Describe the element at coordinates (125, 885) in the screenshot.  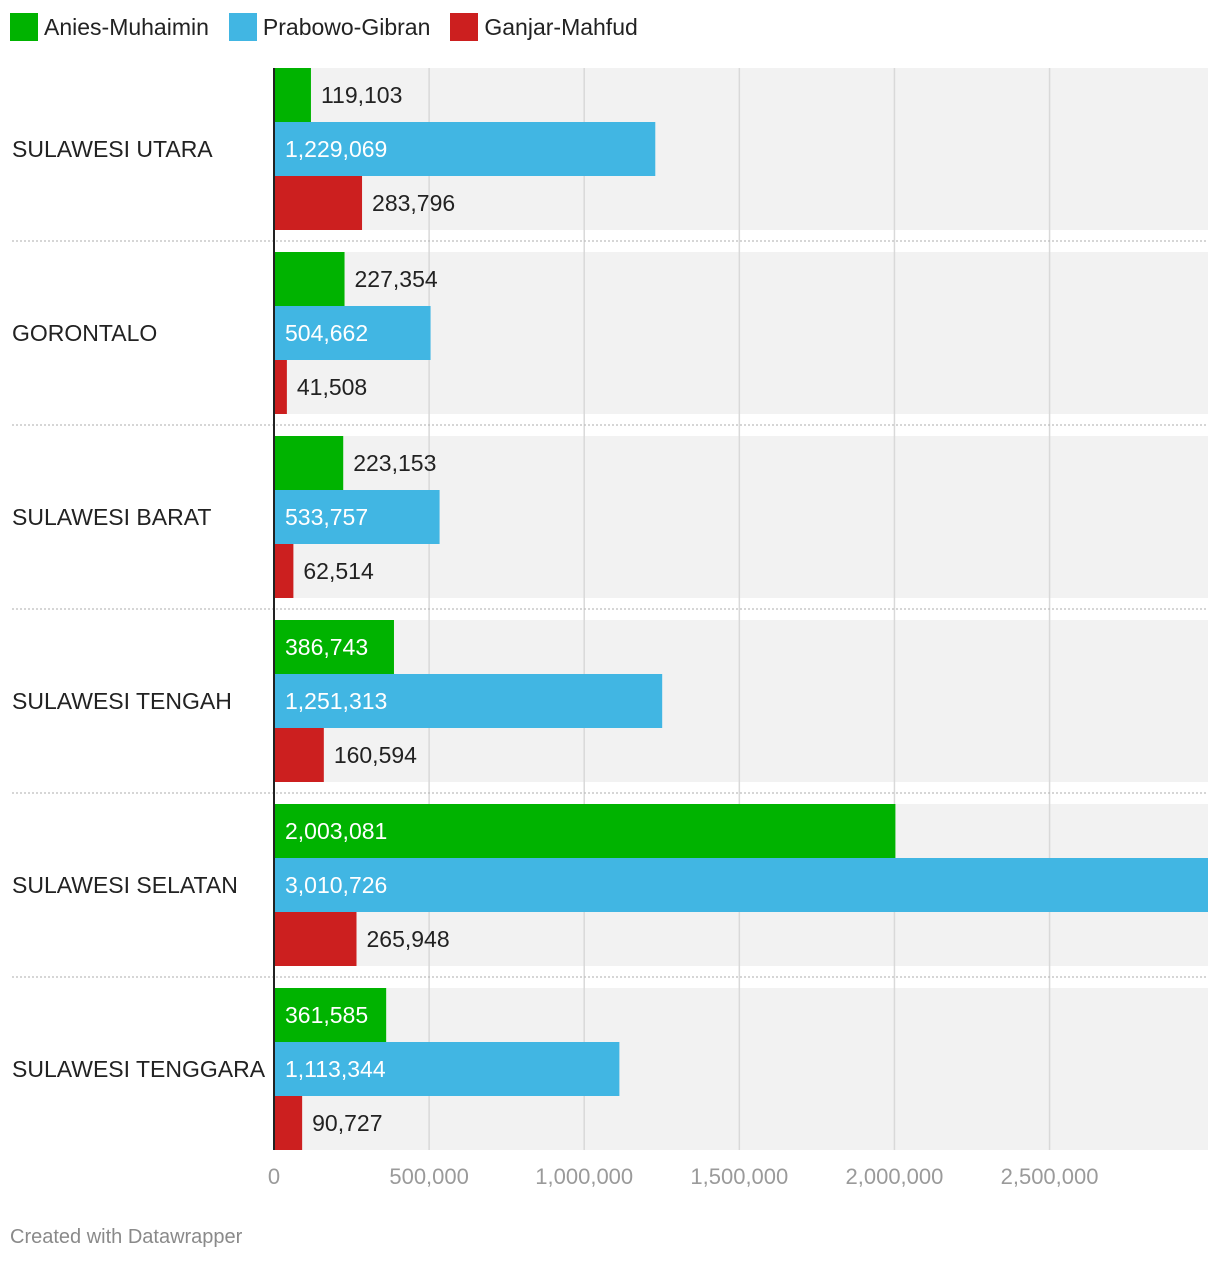
I see `category-label: SULAWESI SELATAN` at that location.